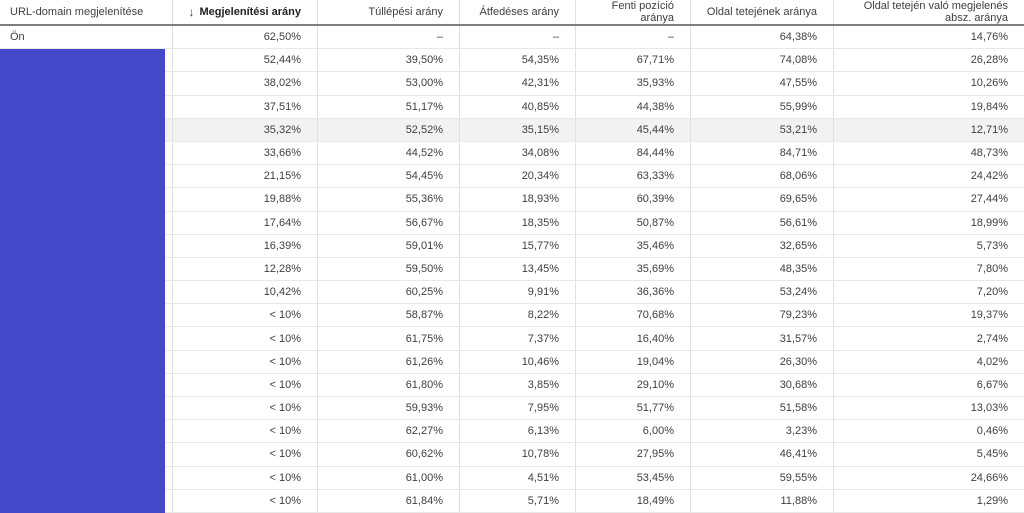  I want to click on column-header-label: Túllépési arány, so click(405, 12).